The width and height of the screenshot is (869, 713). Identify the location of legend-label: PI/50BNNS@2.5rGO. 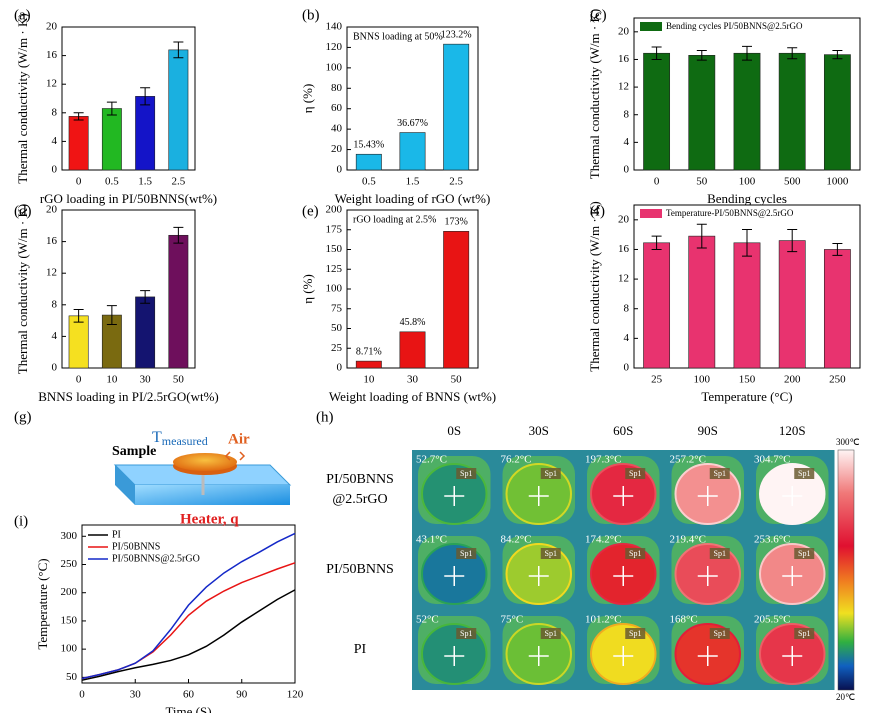
(156, 558).